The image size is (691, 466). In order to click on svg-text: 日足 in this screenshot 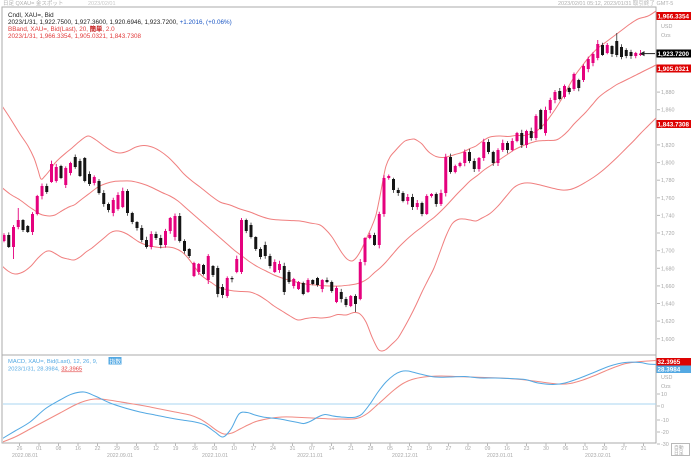, I will do `click(679, 454)`.